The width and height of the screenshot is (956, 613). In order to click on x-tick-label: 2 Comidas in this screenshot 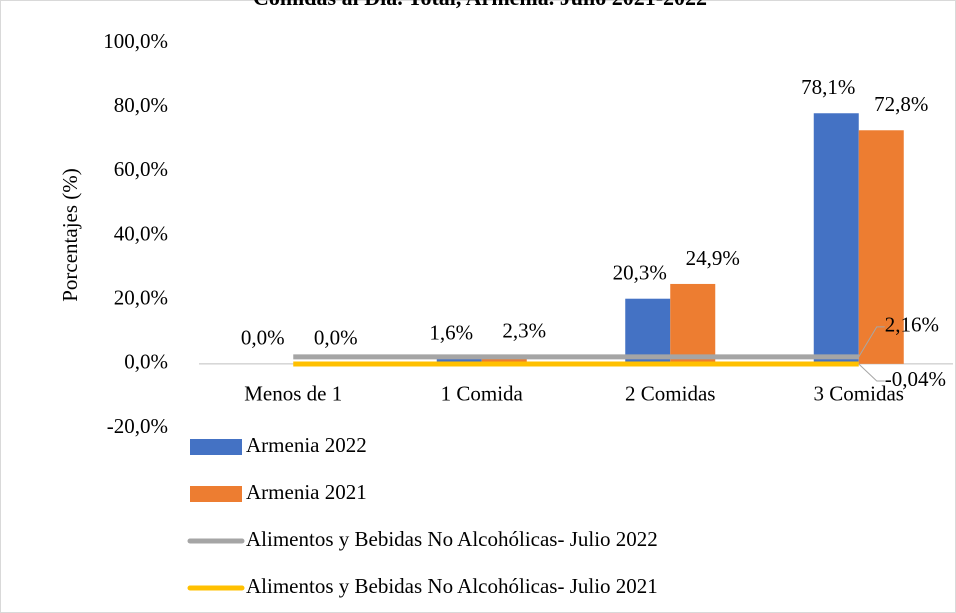, I will do `click(670, 394)`.